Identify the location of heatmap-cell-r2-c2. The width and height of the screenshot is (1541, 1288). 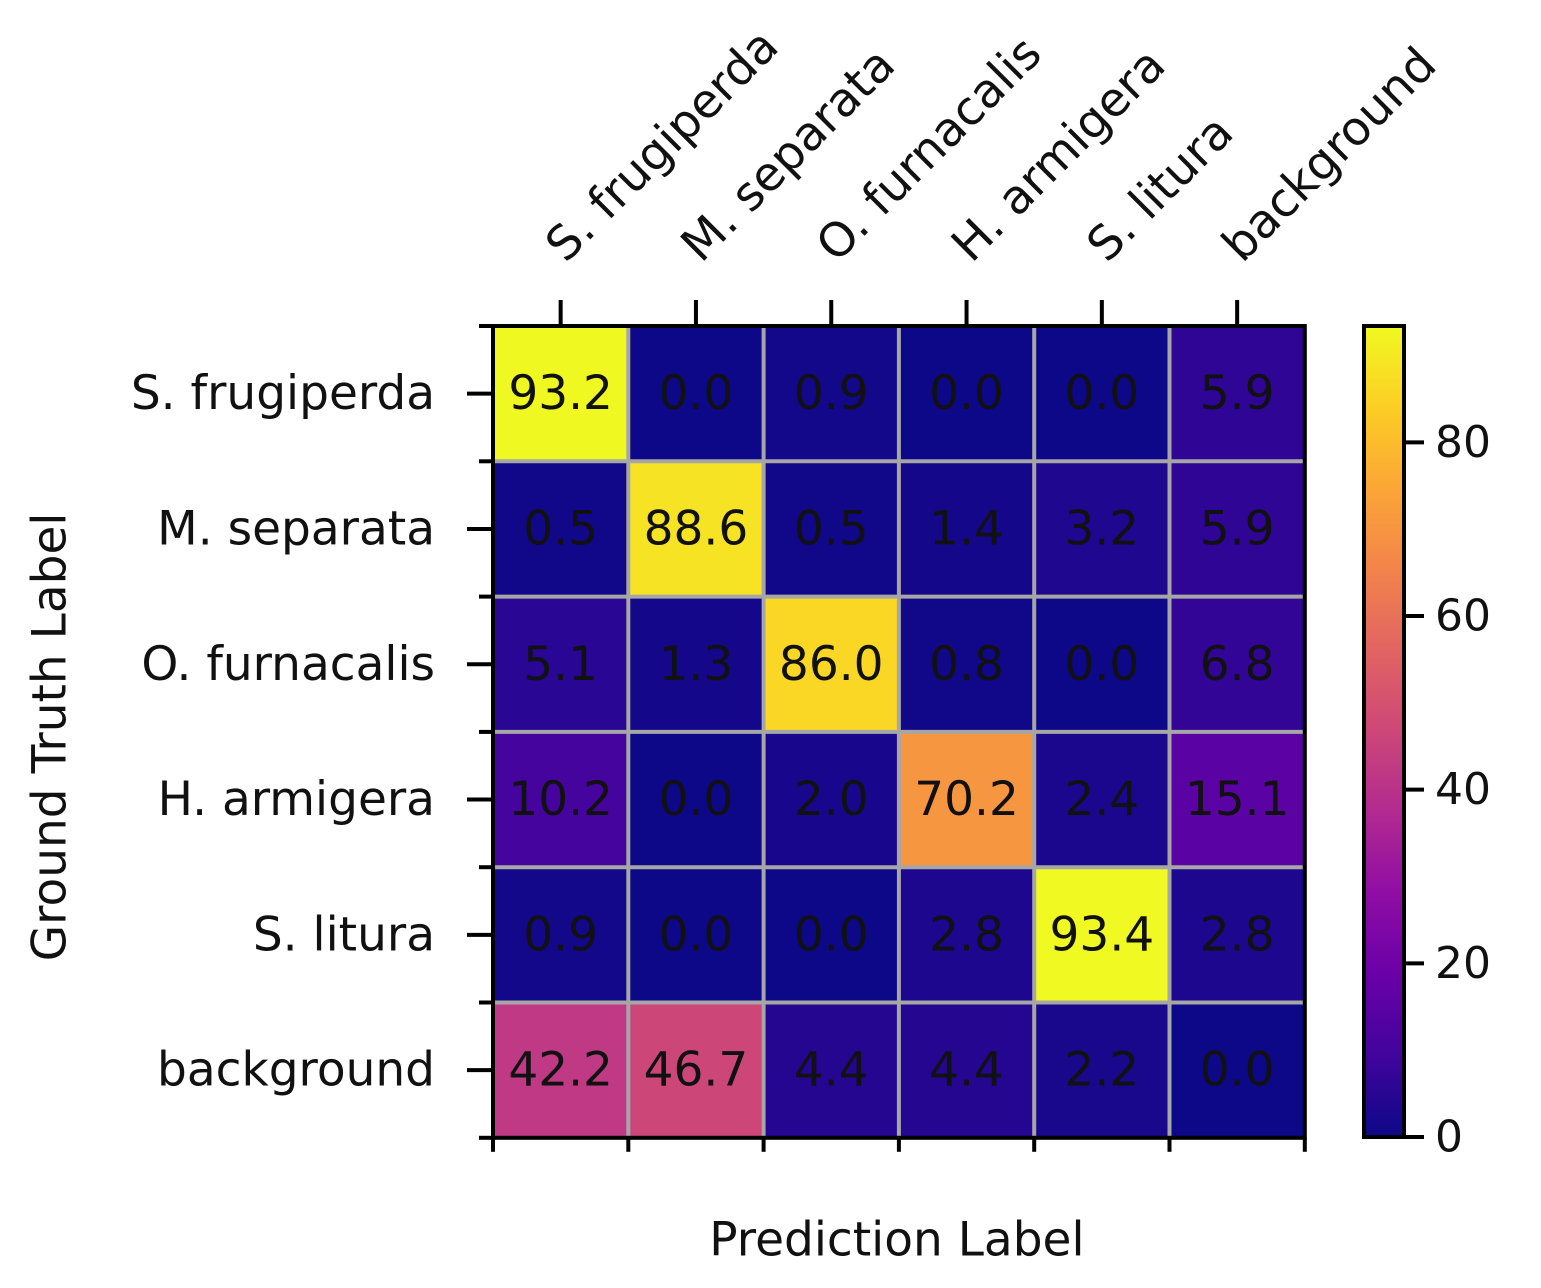
(831, 664).